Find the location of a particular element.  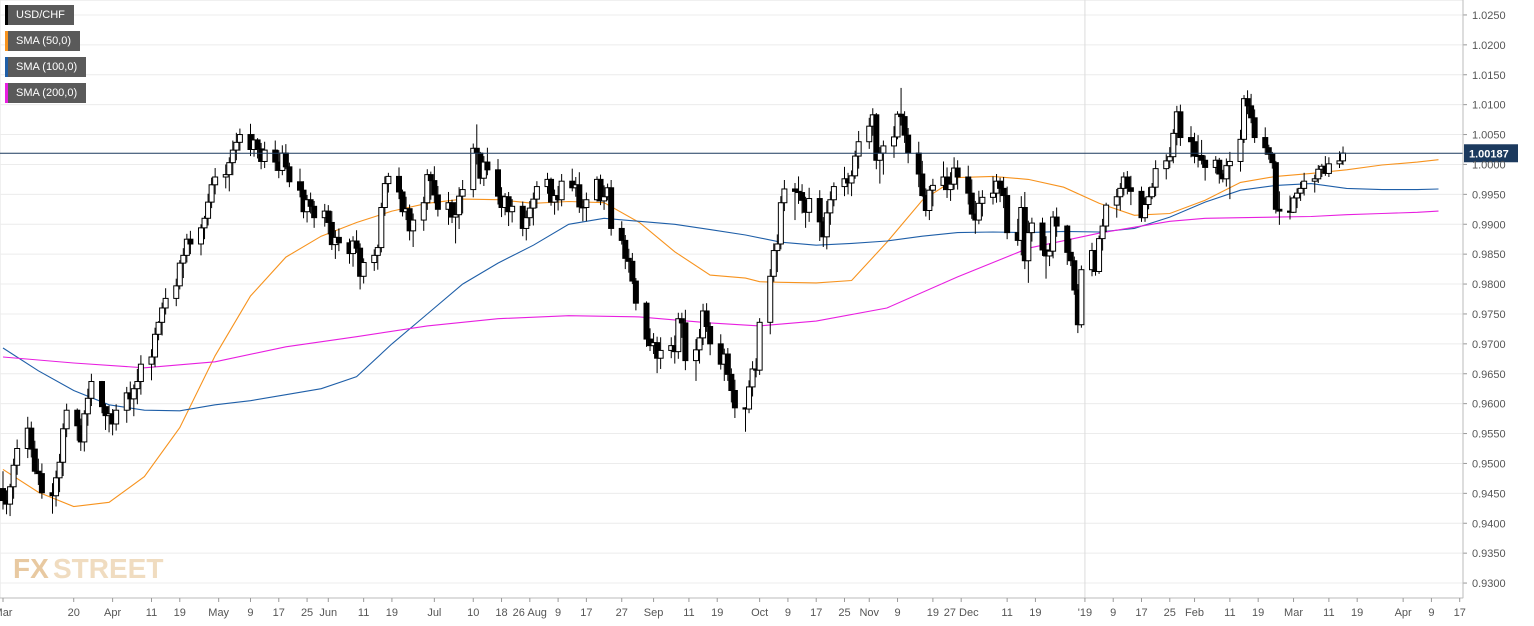

x-tick-label: Apr is located at coordinates (112, 613).